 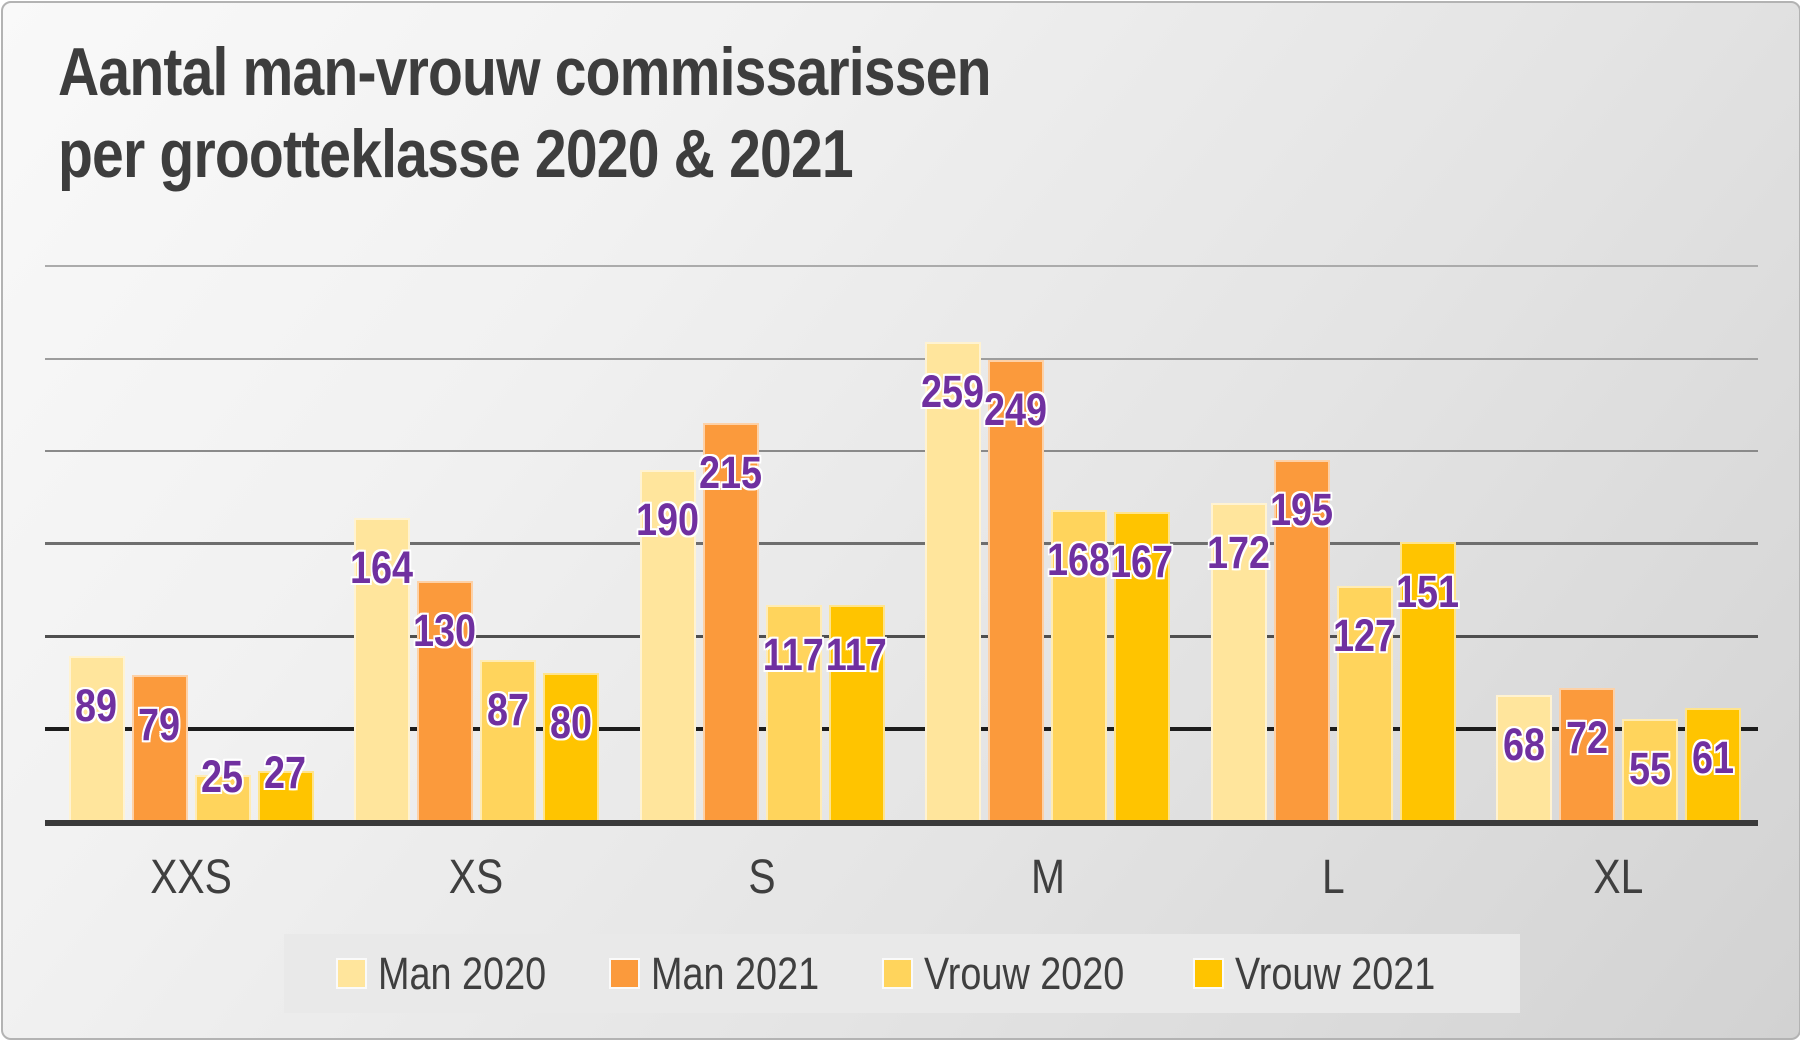 I want to click on bar-label: 55, so click(x=1650, y=769).